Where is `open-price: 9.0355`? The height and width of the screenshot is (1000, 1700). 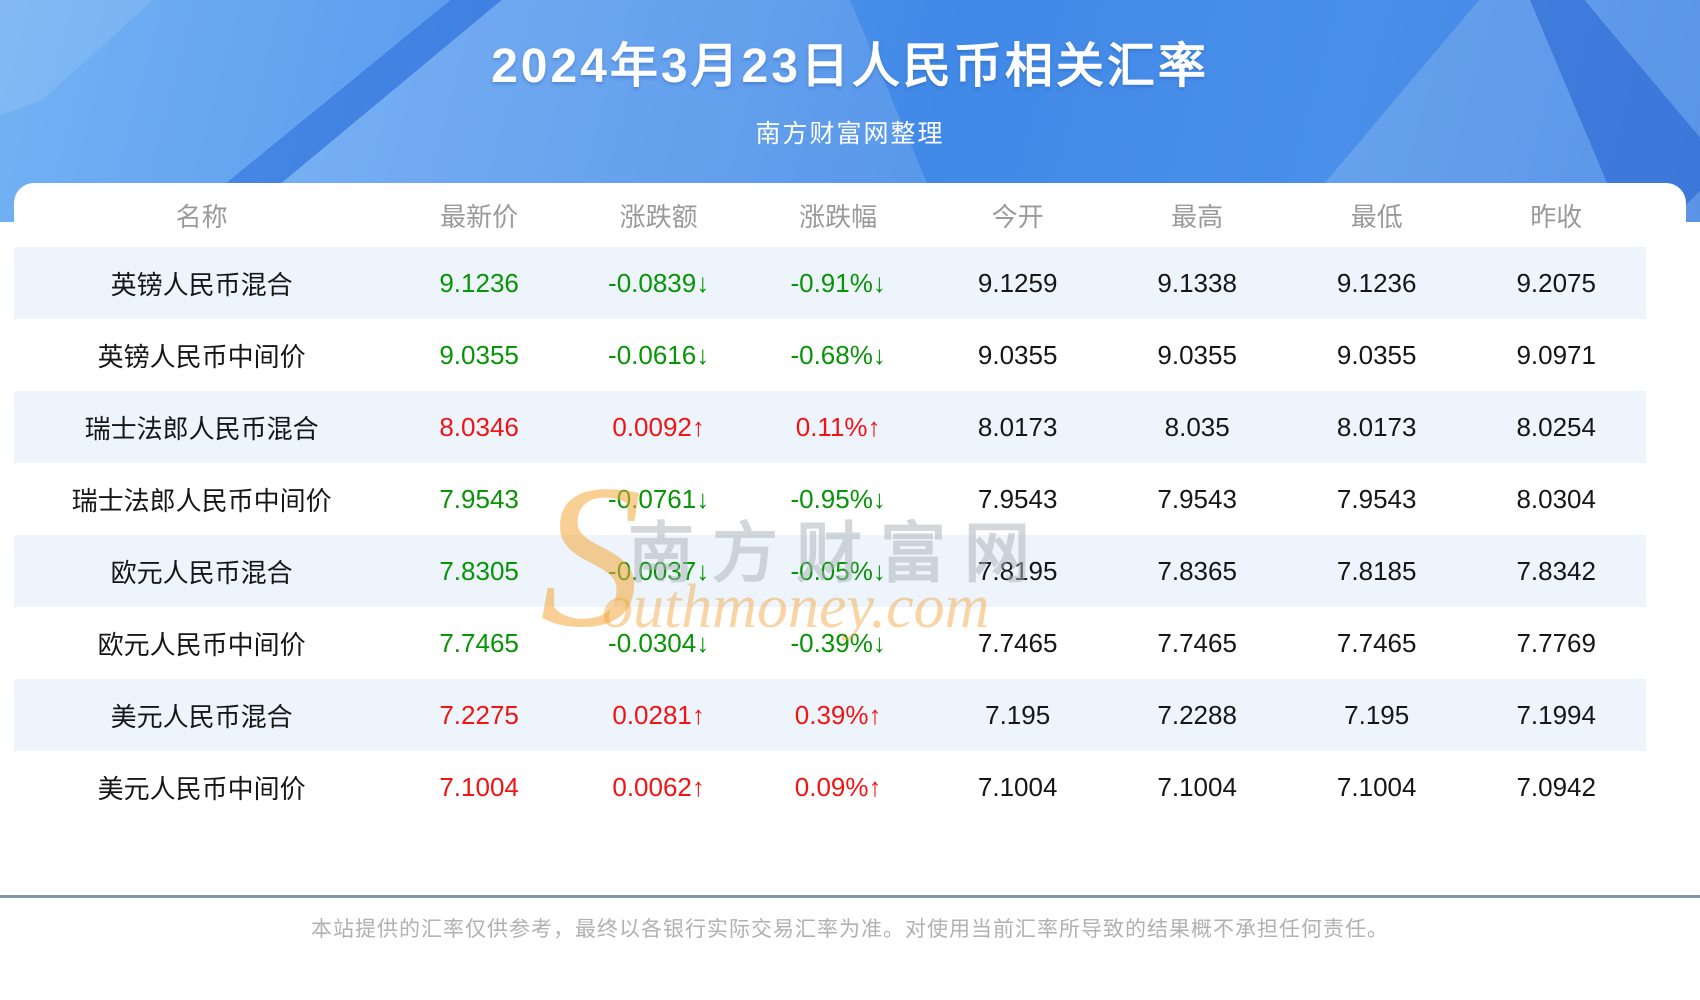
open-price: 9.0355 is located at coordinates (1017, 354).